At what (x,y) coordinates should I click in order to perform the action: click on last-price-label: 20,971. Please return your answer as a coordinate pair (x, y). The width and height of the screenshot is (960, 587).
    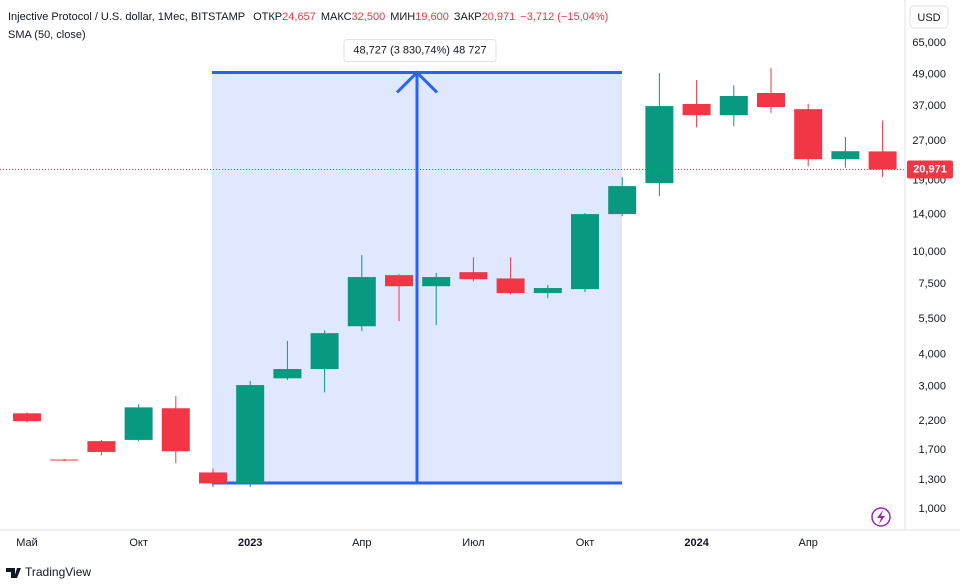
    Looking at the image, I should click on (930, 169).